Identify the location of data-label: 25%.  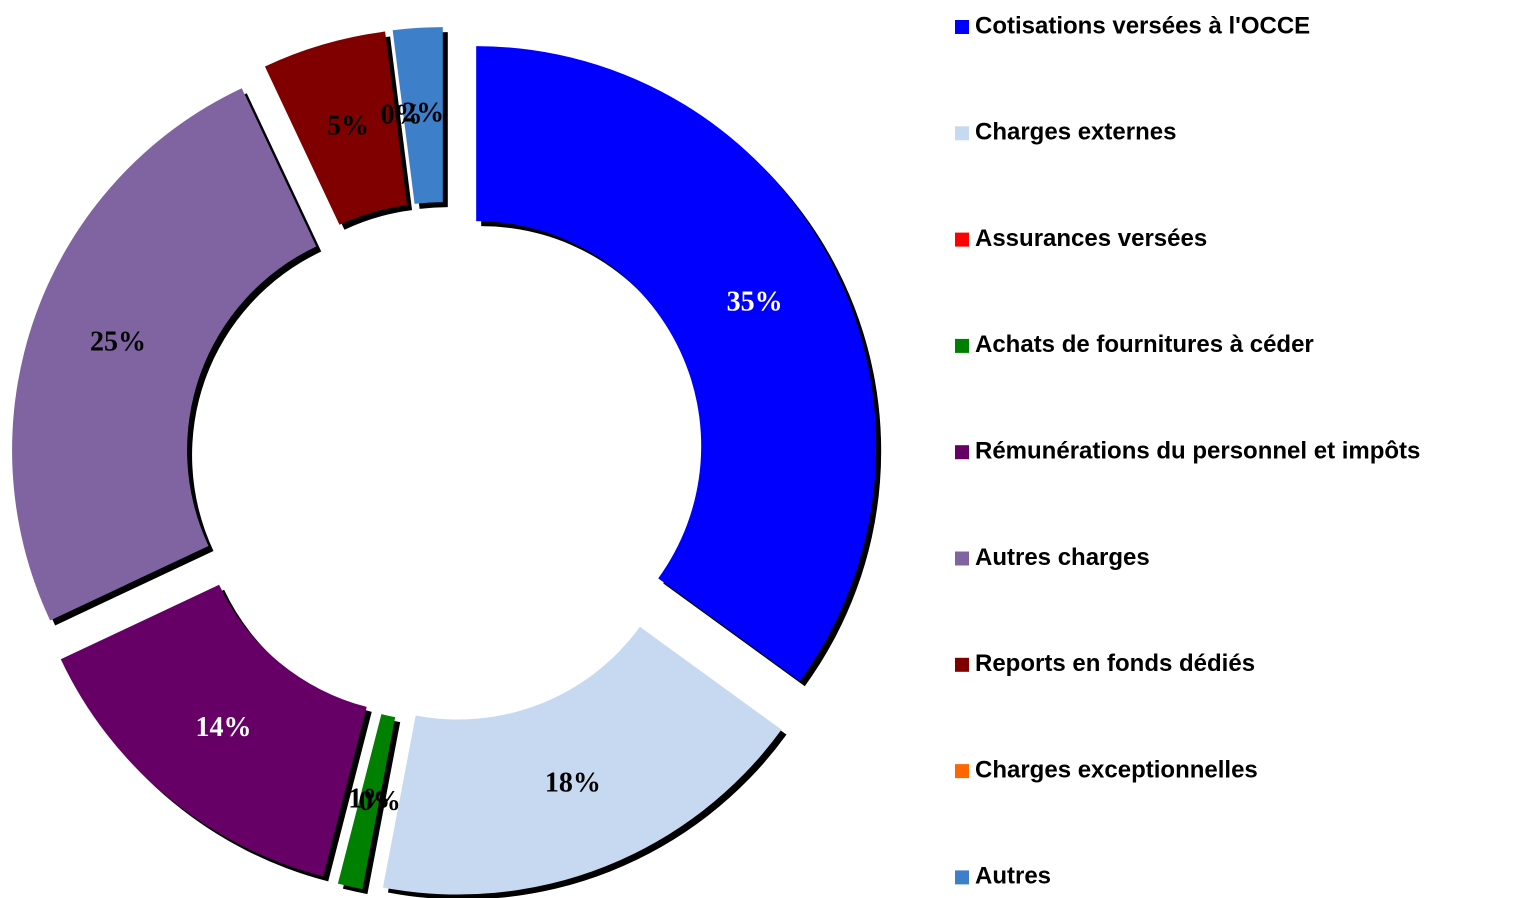
(118, 342).